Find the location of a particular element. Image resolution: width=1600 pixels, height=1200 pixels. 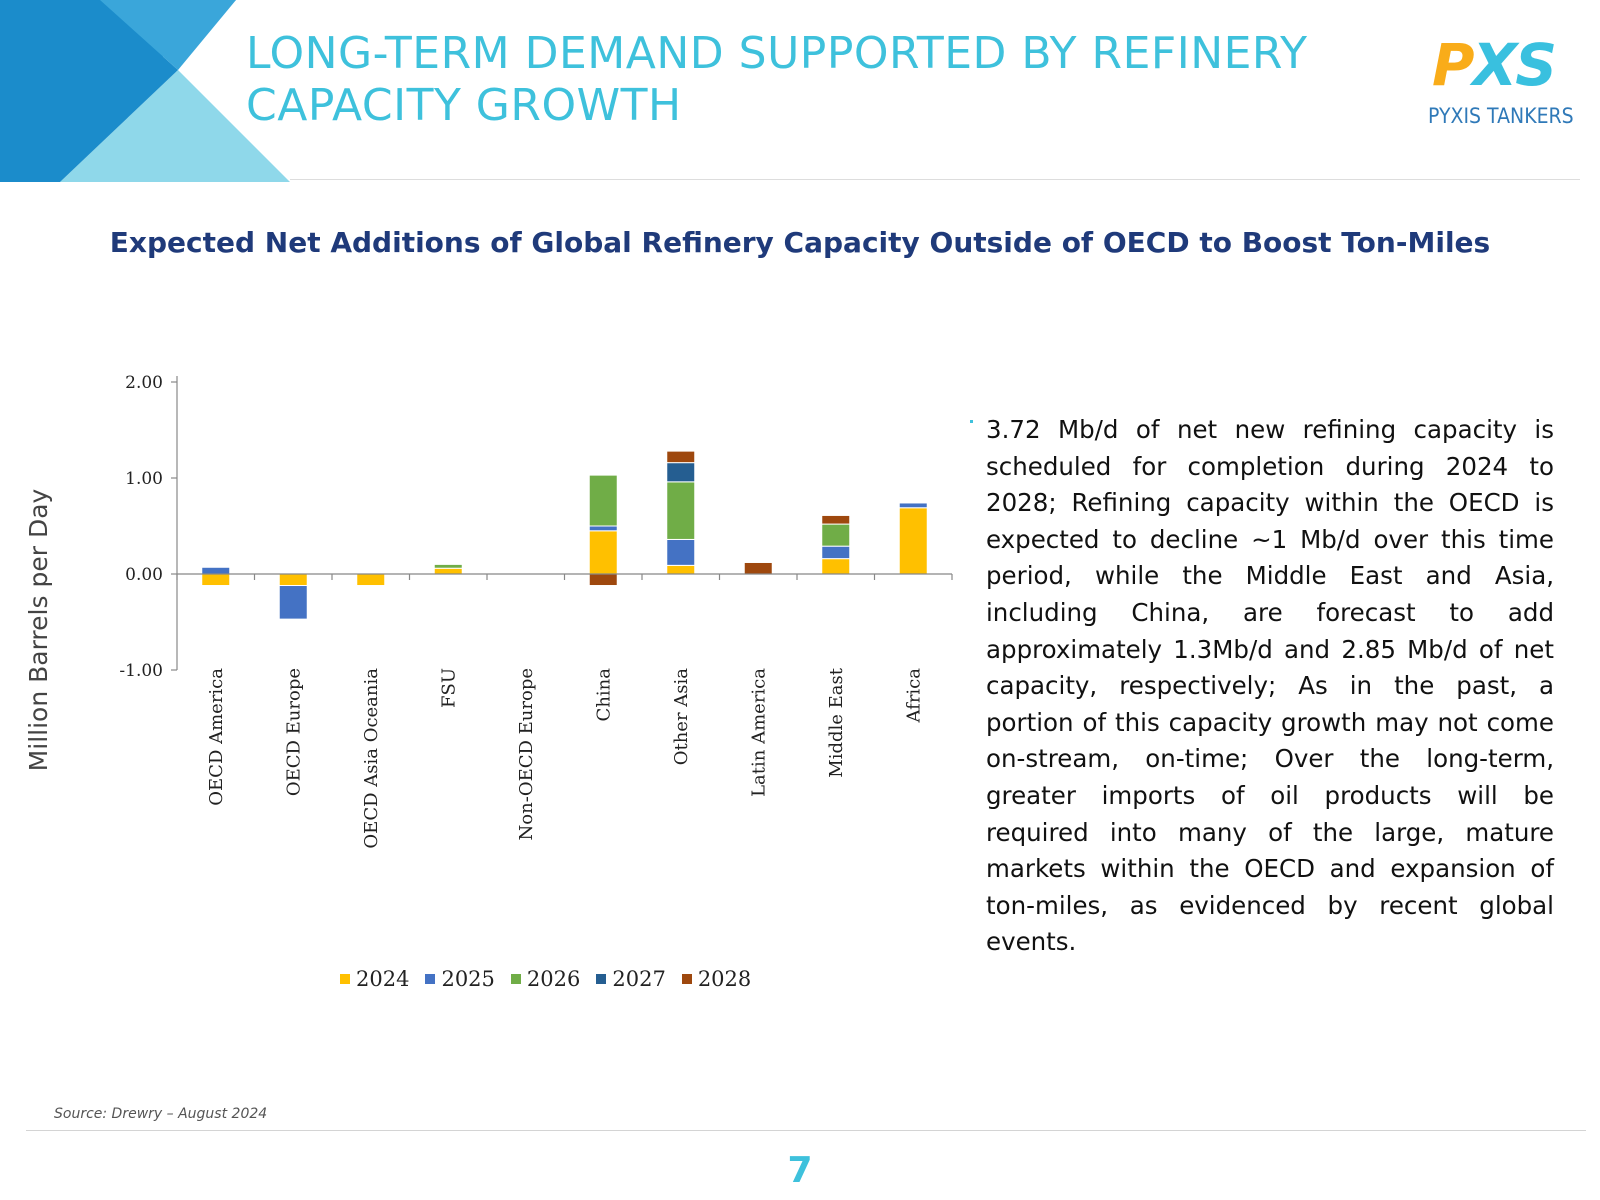

y-tick-label: 0.00 is located at coordinates (144, 575).